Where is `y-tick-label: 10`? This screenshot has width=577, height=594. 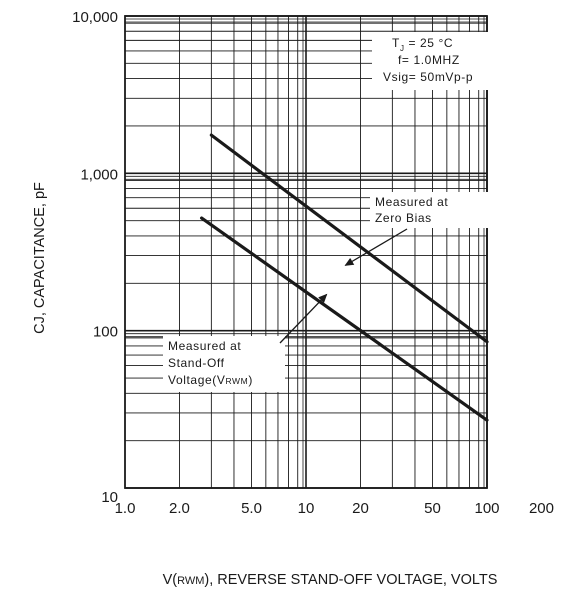 y-tick-label: 10 is located at coordinates (109, 497).